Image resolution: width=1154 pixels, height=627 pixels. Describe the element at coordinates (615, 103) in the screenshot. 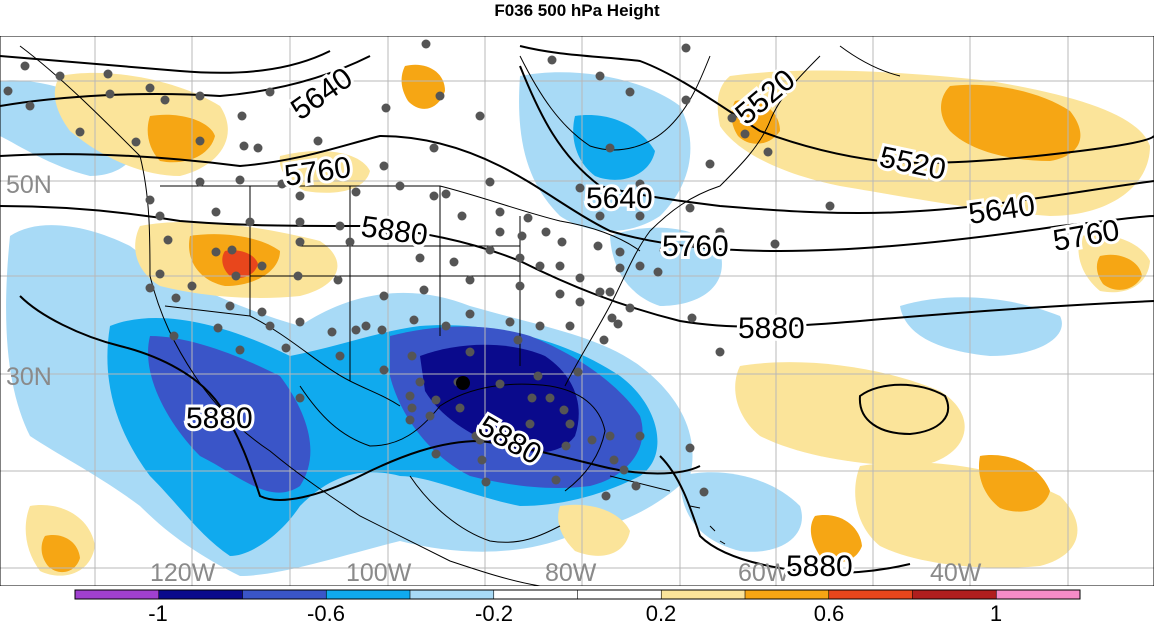

I see `coastline-hudson` at that location.